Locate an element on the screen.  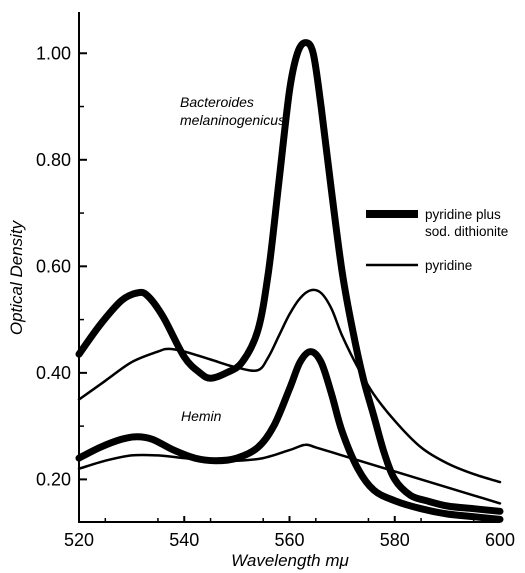
legend: pyridine plus sod. dithionite pyridine is located at coordinates (437, 240).